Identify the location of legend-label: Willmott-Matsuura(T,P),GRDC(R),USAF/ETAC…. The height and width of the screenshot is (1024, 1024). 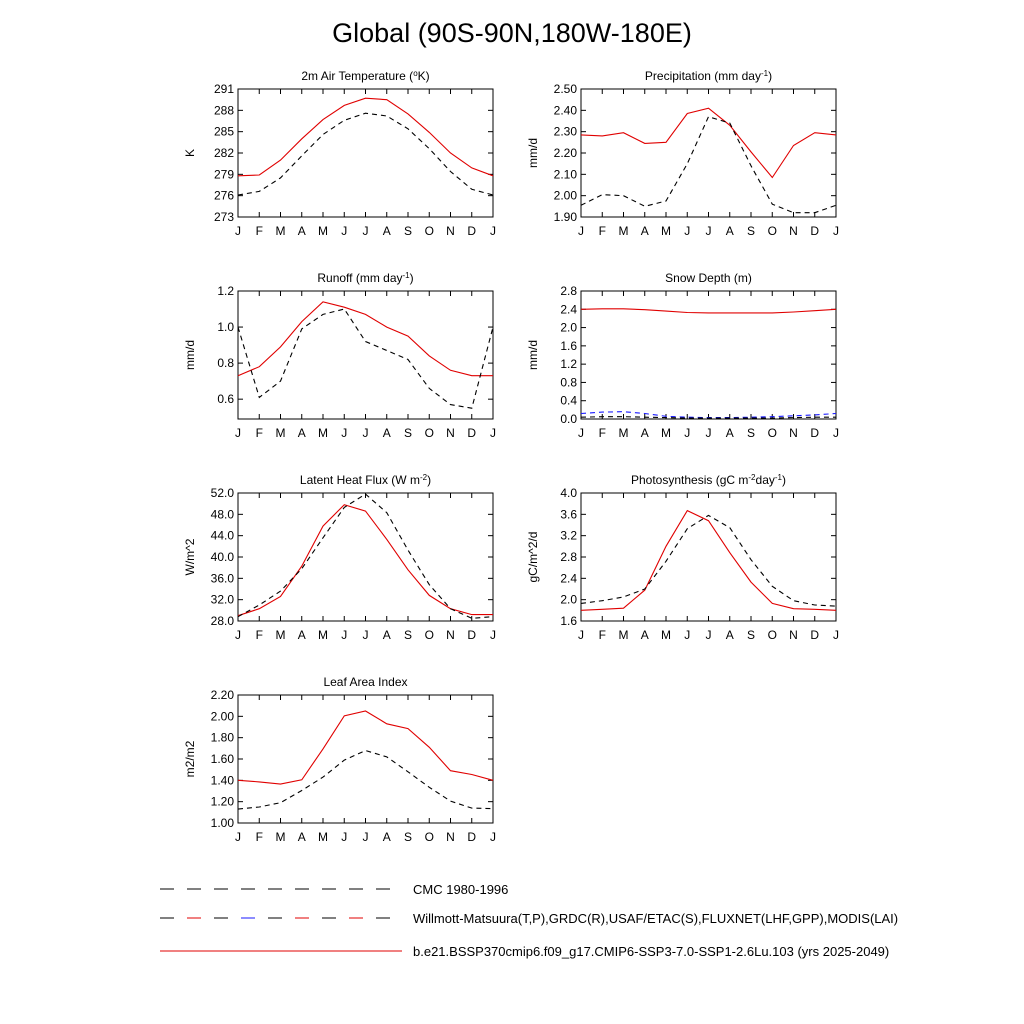
(655, 918).